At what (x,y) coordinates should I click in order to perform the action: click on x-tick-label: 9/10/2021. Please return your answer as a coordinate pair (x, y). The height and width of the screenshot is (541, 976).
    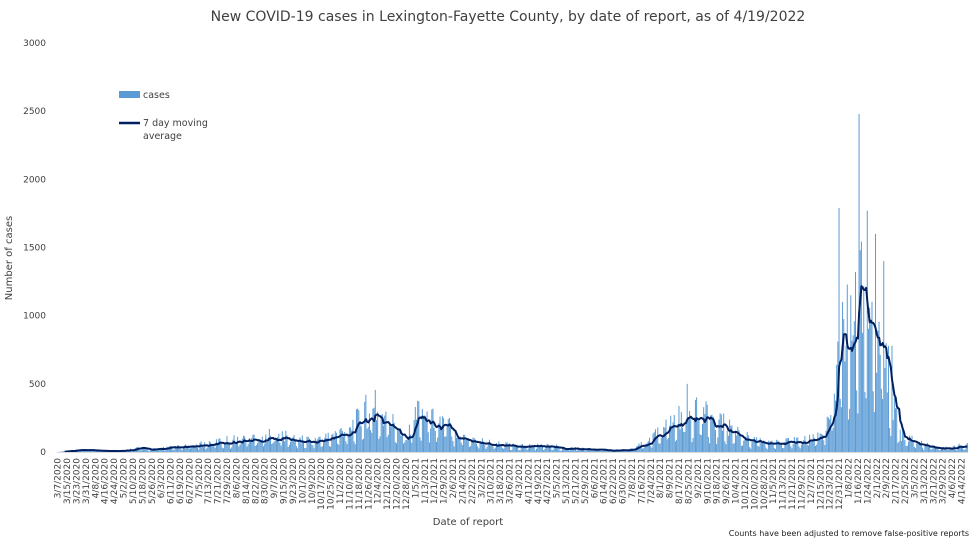
    Looking at the image, I should click on (708, 481).